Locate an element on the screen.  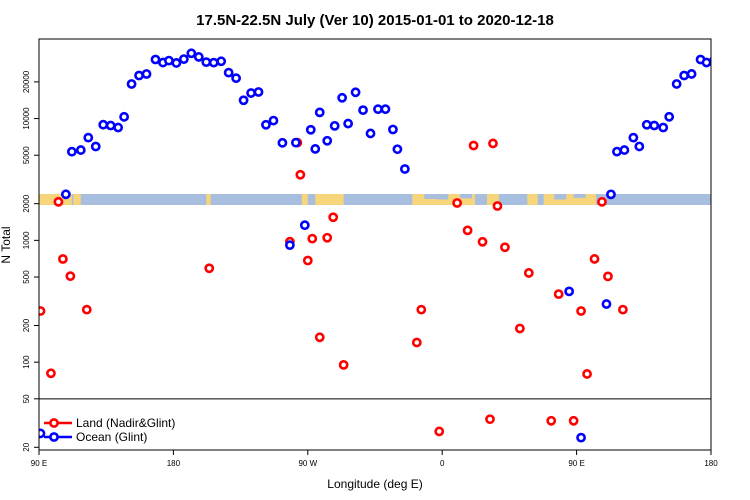
y-tick-label: 20000 is located at coordinates (26, 81).